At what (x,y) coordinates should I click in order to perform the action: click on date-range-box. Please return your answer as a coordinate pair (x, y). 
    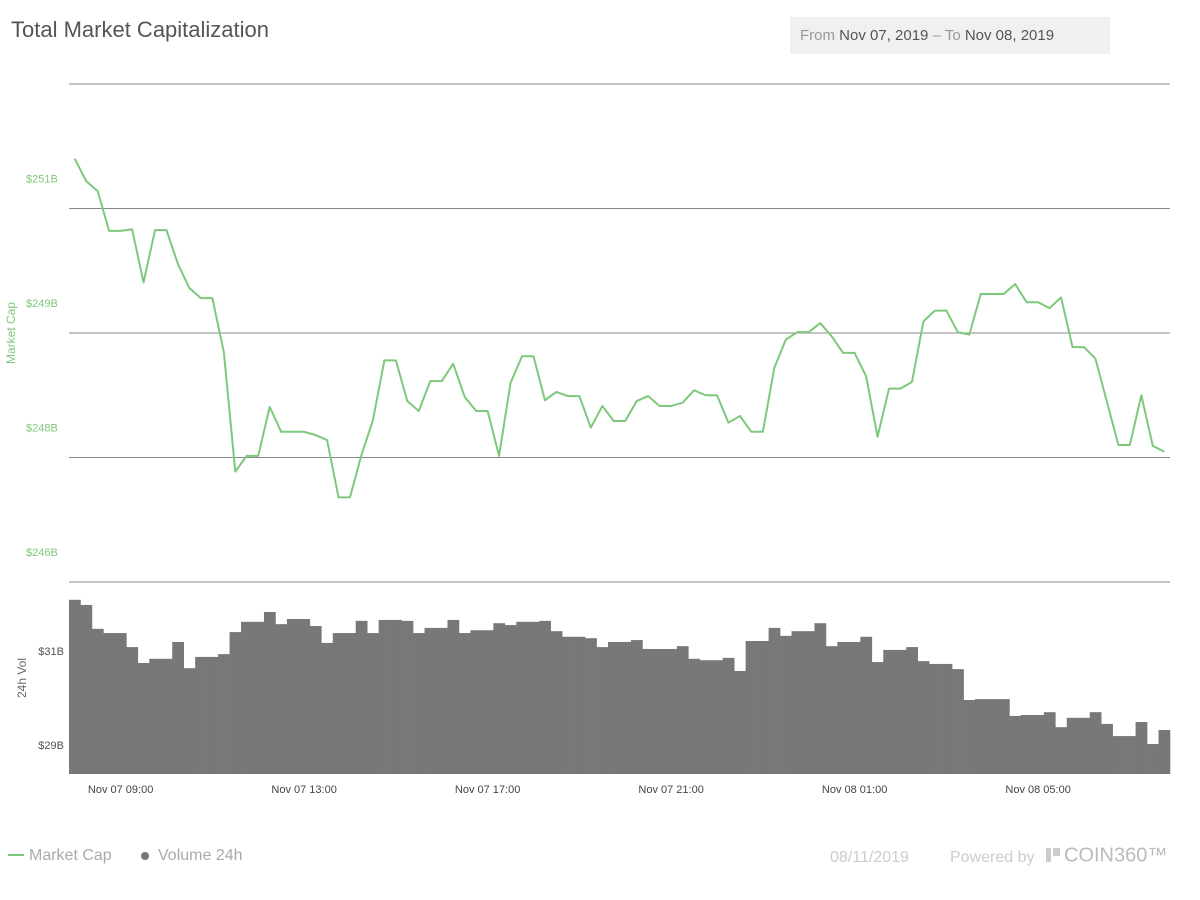
    Looking at the image, I should click on (950, 35).